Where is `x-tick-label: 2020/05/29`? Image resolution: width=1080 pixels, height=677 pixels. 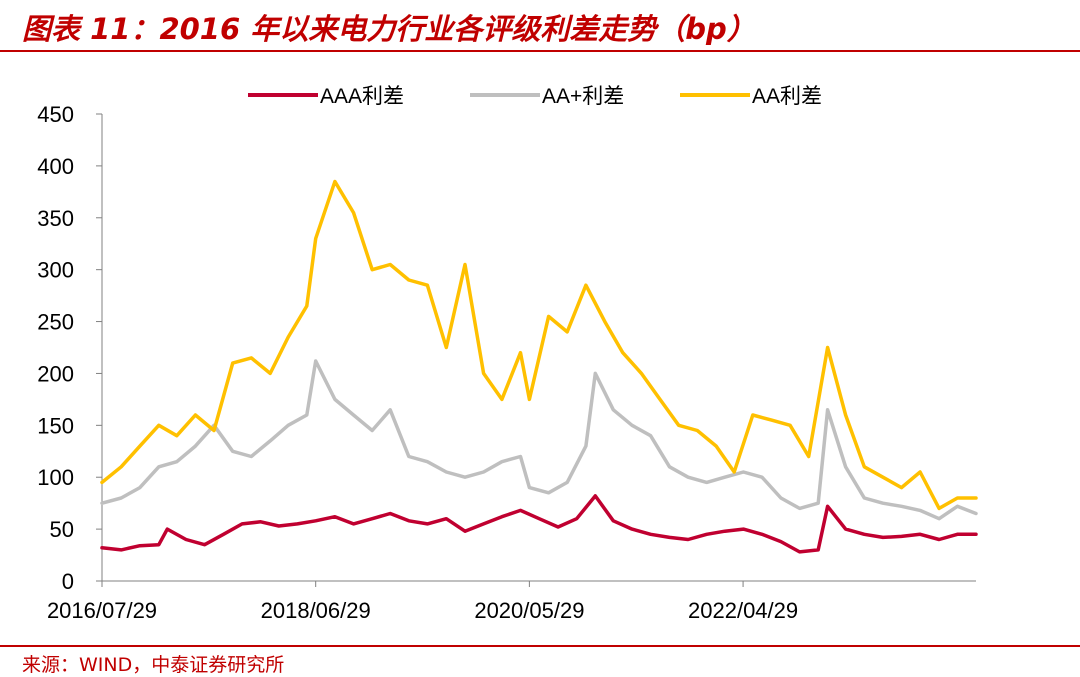
x-tick-label: 2020/05/29 is located at coordinates (529, 610).